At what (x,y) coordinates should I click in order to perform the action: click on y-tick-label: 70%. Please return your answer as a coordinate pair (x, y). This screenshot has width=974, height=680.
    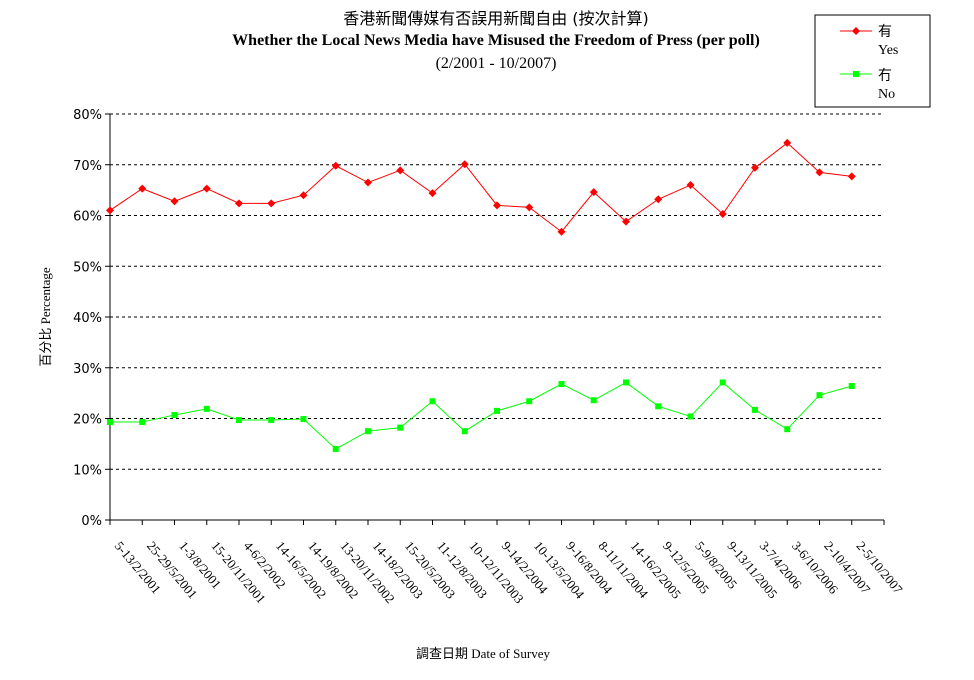
    Looking at the image, I should click on (87, 166).